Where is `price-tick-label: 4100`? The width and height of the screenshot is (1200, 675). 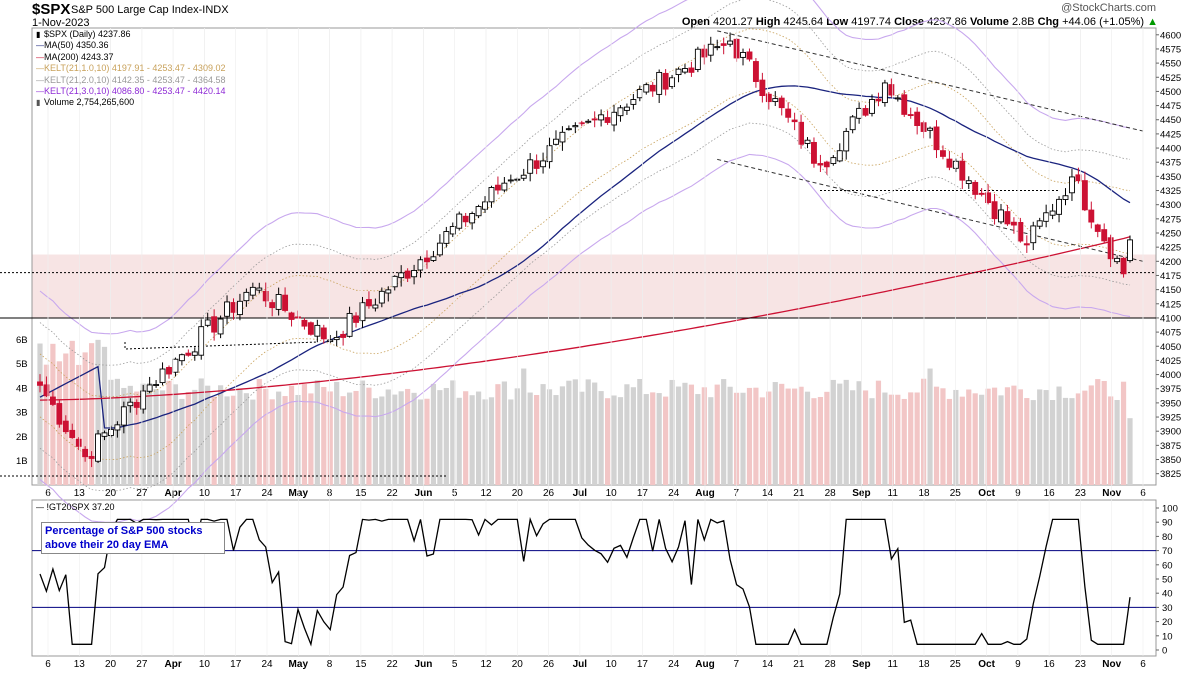 price-tick-label: 4100 is located at coordinates (1170, 318).